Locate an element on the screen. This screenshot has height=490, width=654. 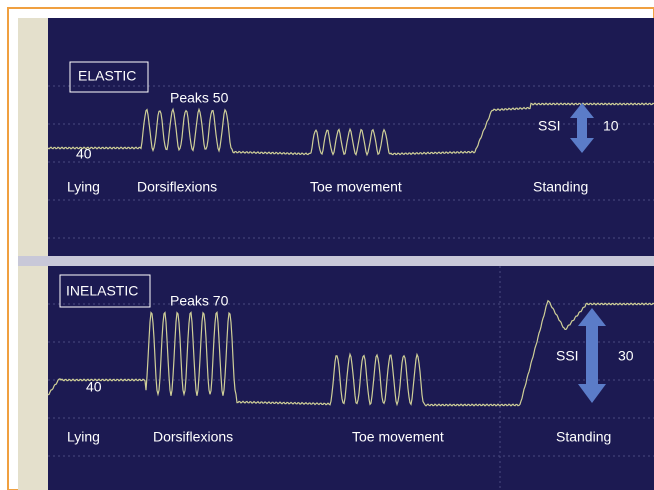
ssi-value: 30 is located at coordinates (626, 356).